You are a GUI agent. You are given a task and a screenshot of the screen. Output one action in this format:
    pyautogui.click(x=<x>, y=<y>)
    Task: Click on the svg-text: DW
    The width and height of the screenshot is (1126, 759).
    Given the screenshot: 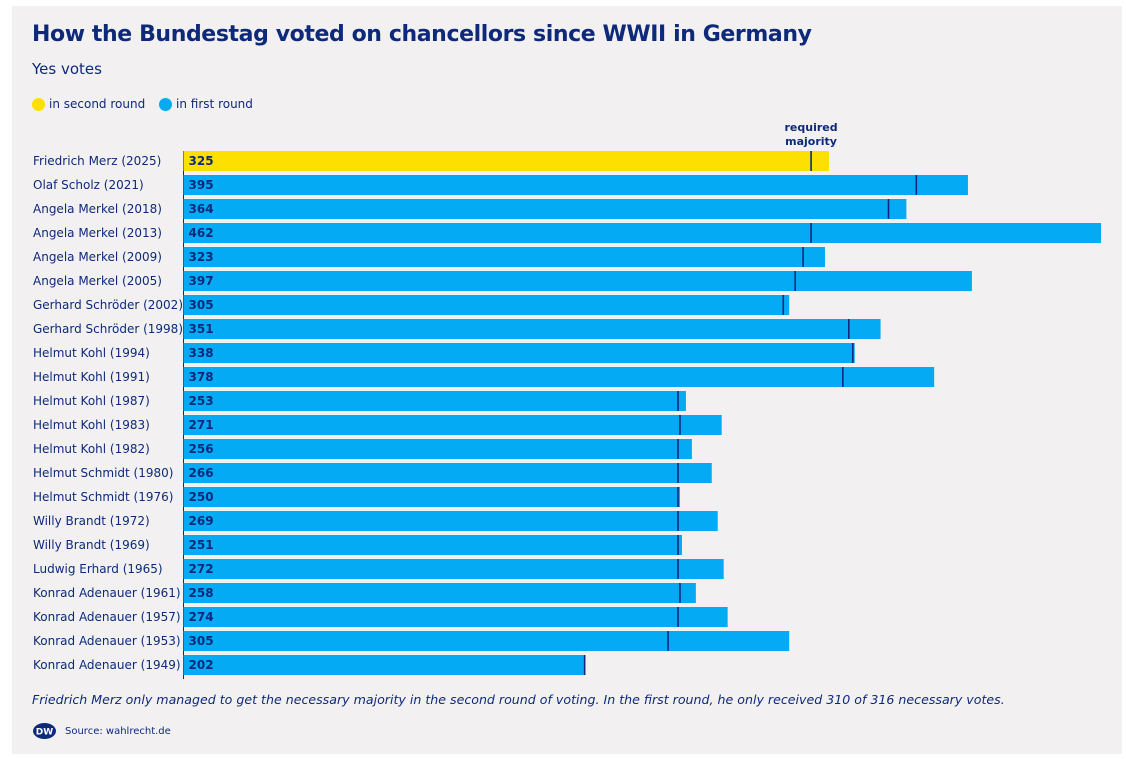 What is the action you would take?
    pyautogui.click(x=44, y=733)
    